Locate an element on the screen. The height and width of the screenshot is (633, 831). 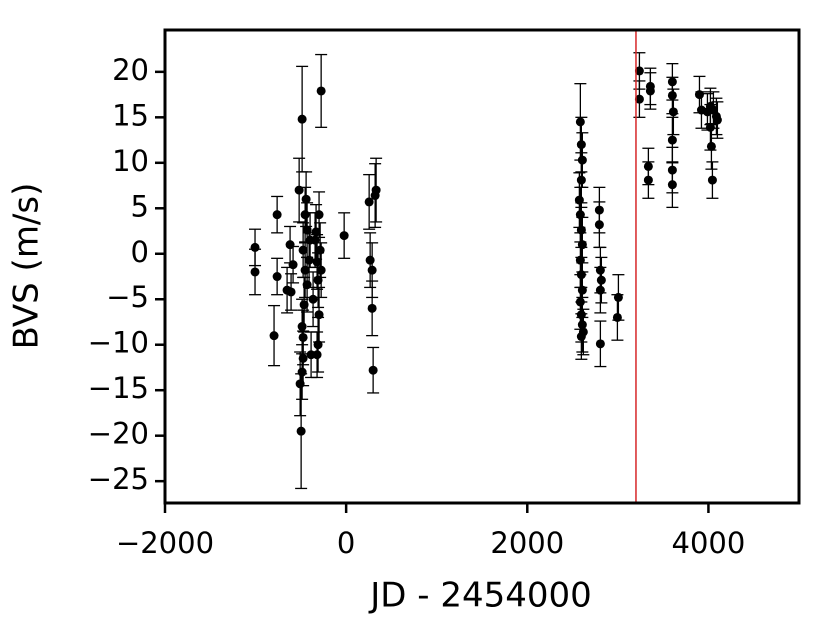
y-tick-label: 5 is located at coordinates (140, 206).